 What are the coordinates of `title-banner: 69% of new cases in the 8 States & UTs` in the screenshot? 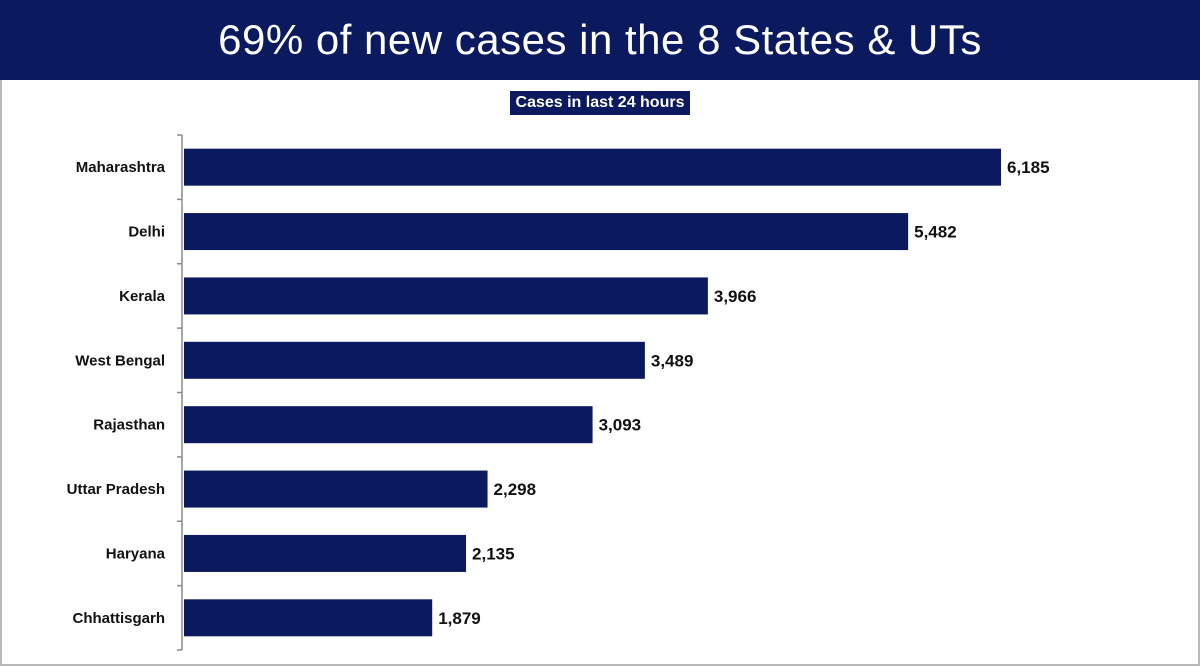 It's located at (600, 40).